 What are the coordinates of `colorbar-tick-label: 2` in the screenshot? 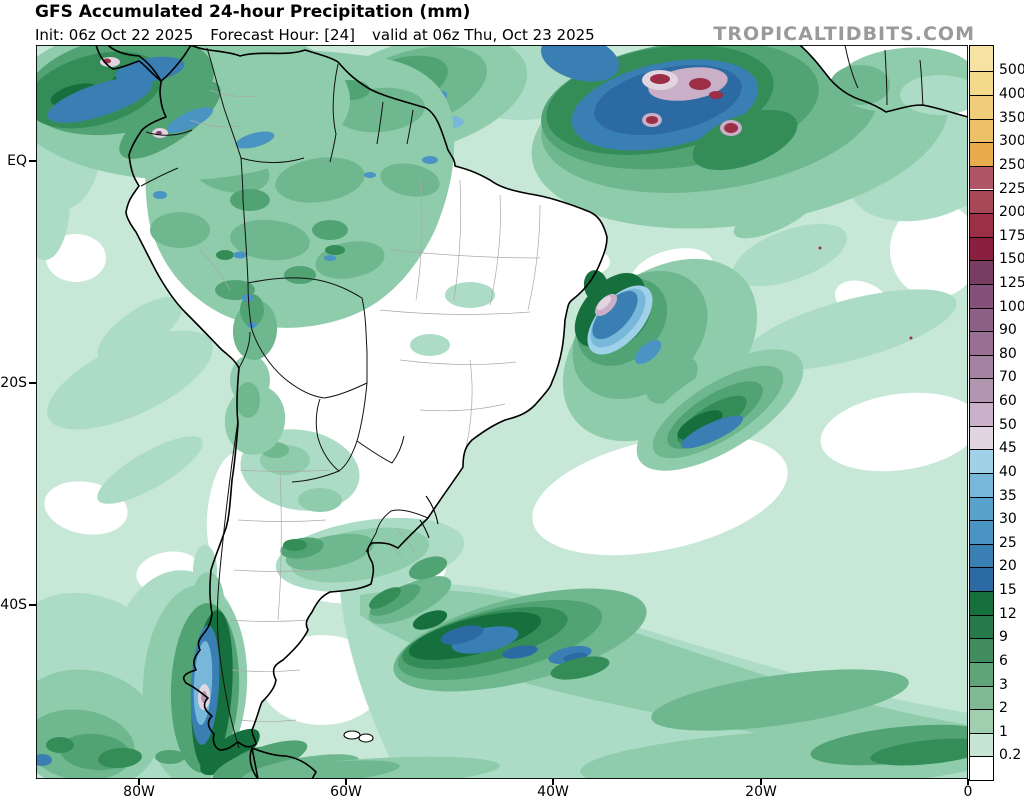 It's located at (1003, 708).